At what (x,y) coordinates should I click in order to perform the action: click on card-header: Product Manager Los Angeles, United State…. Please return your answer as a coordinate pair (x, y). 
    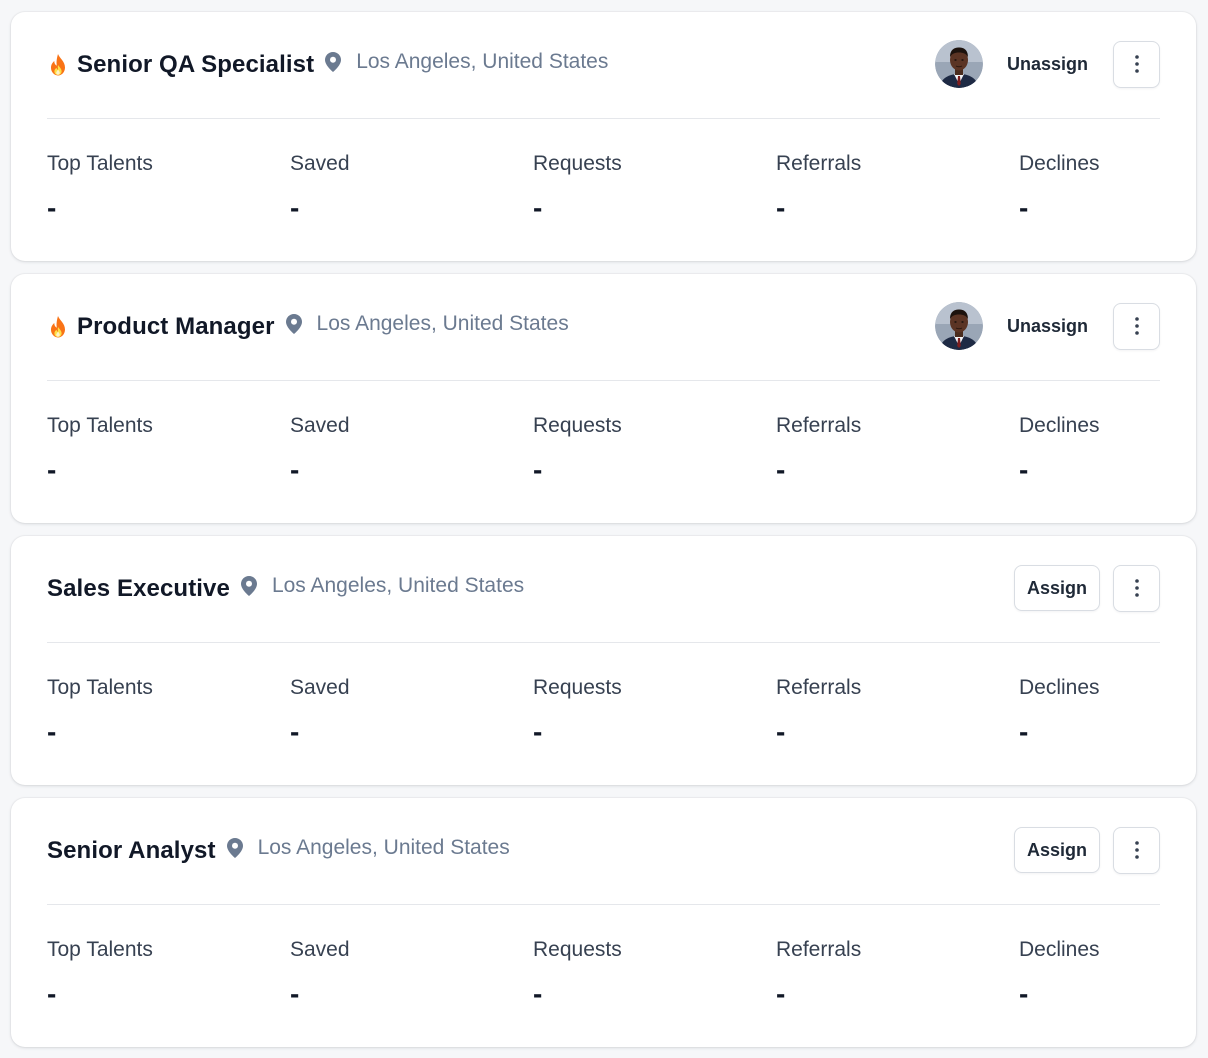
    Looking at the image, I should click on (603, 327).